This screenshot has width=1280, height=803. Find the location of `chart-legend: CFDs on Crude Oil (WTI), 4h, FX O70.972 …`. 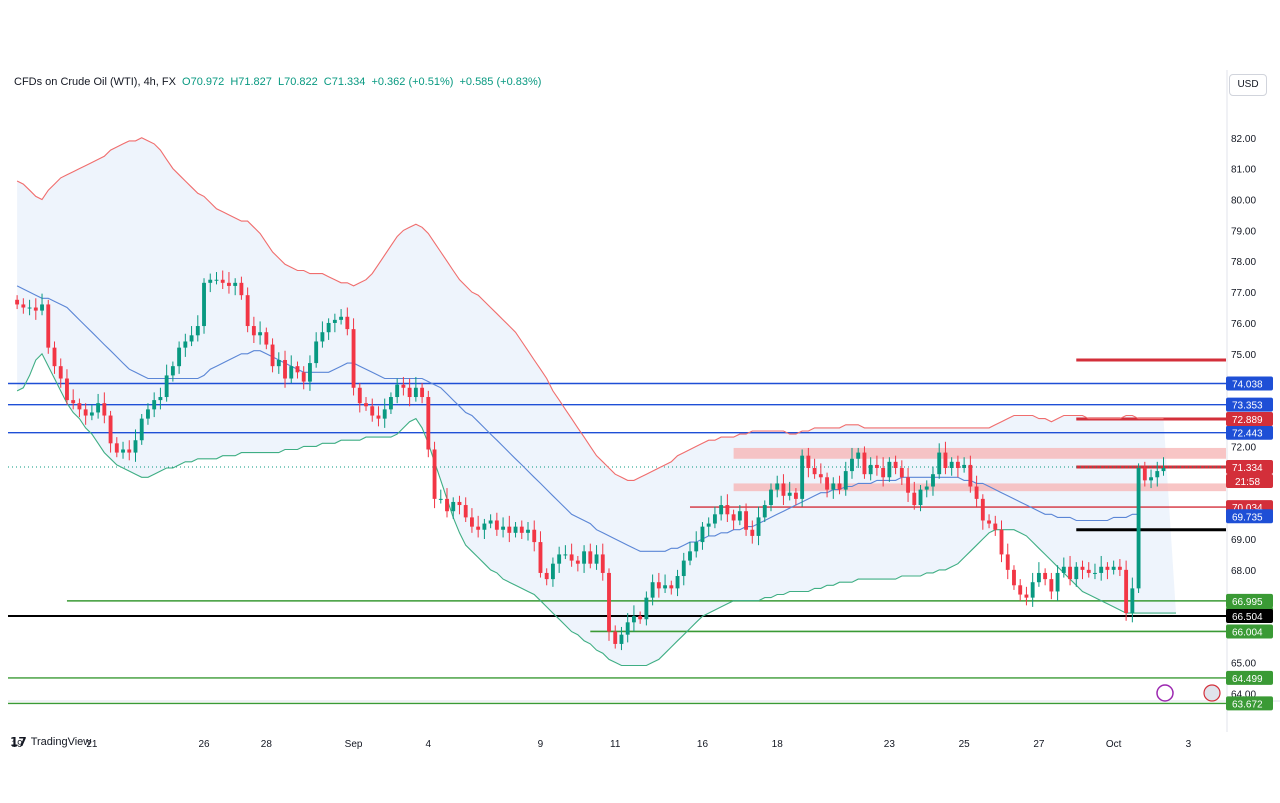

chart-legend: CFDs on Crude Oil (WTI), 4h, FX O70.972 … is located at coordinates (279, 82).